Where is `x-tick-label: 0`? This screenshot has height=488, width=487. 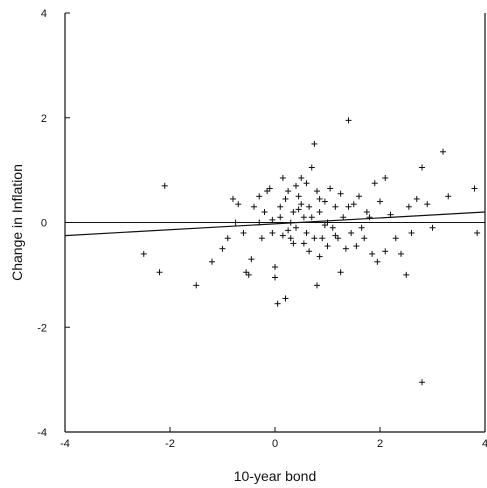 x-tick-label: 0 is located at coordinates (275, 444).